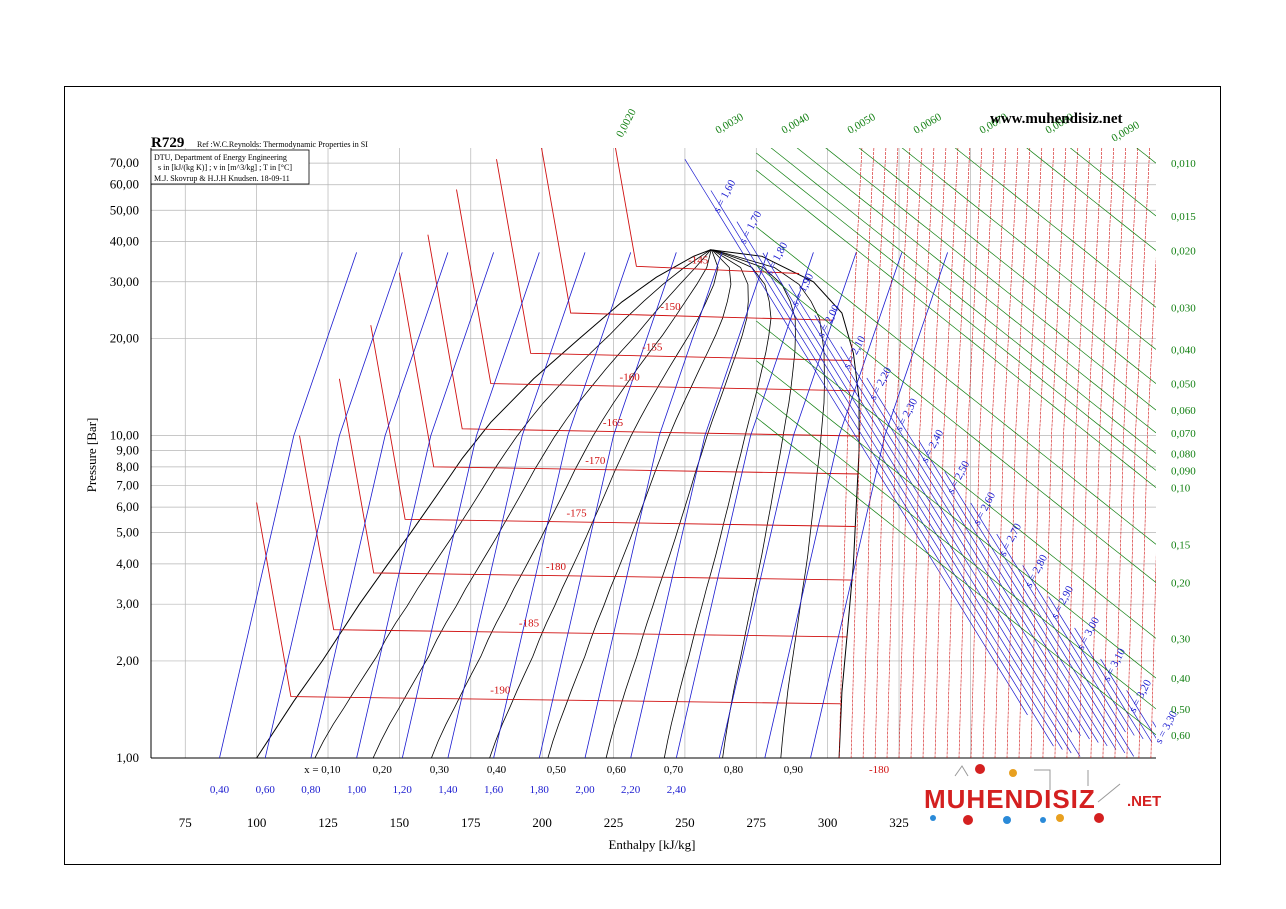  Describe the element at coordinates (127, 660) in the screenshot. I see `y-tick-label: 2,00` at that location.